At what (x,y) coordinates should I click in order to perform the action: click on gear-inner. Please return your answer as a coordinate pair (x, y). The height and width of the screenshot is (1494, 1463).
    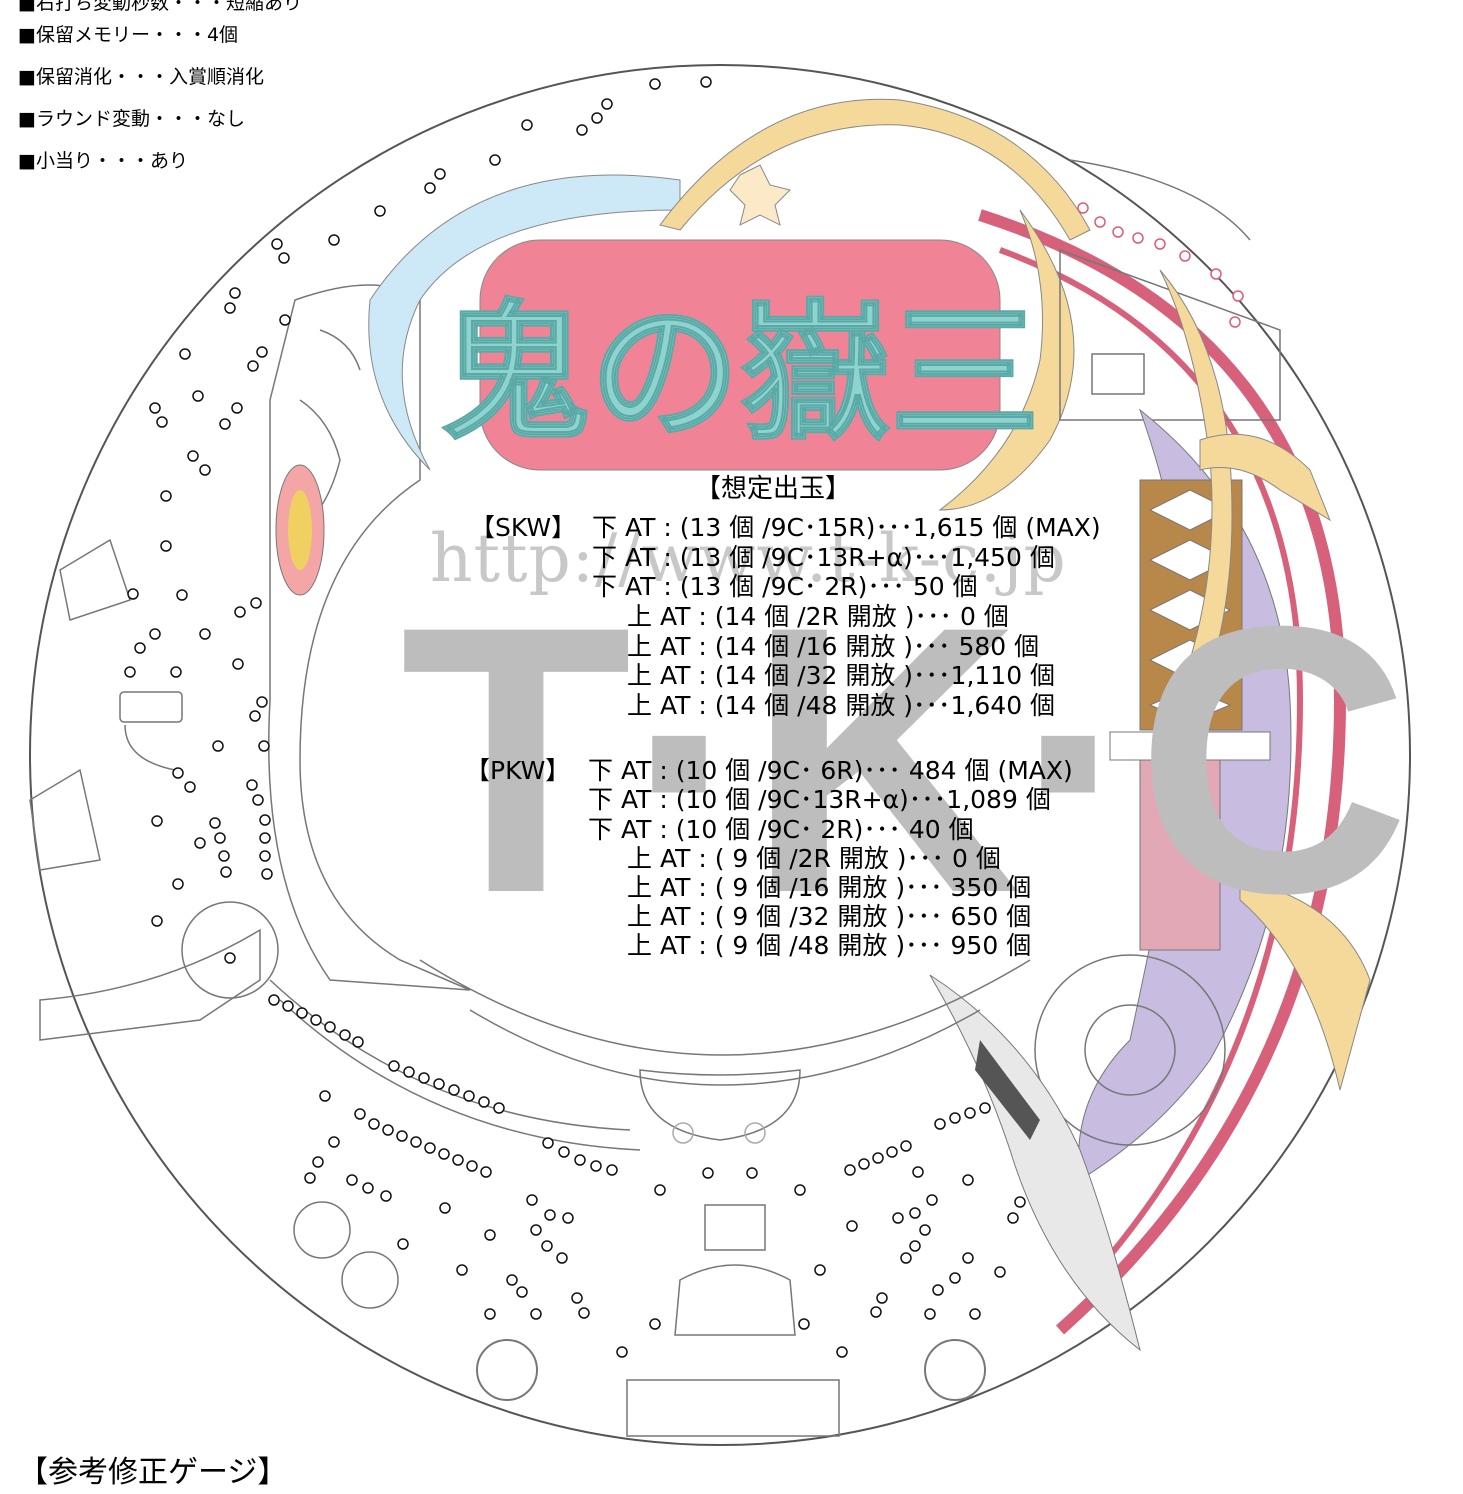
    Looking at the image, I should click on (1130, 1050).